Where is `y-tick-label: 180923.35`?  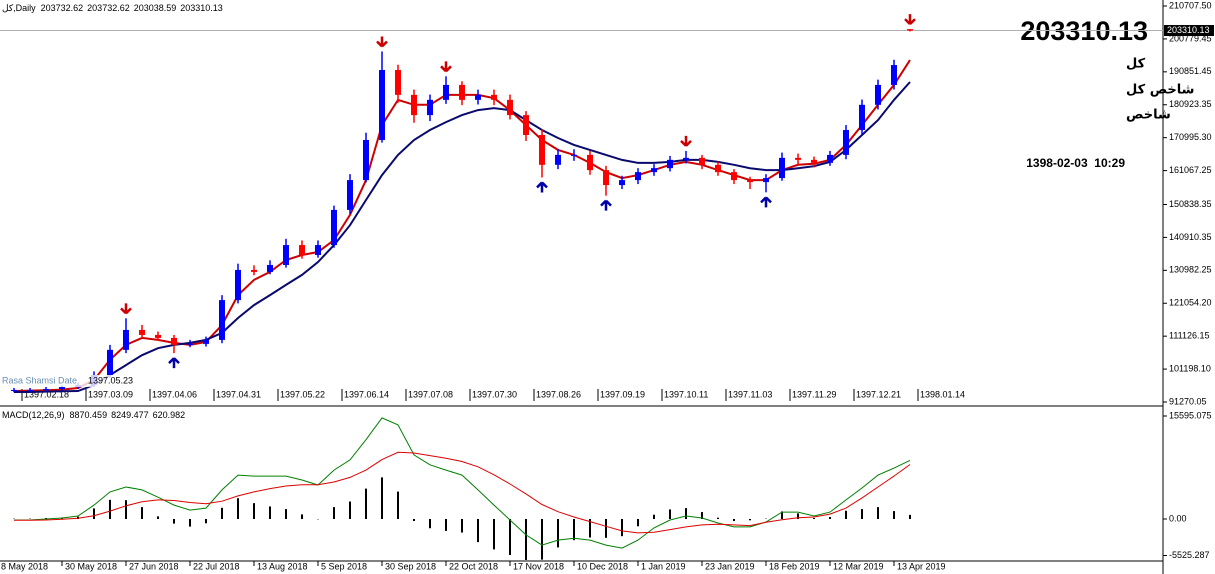 y-tick-label: 180923.35 is located at coordinates (1190, 104).